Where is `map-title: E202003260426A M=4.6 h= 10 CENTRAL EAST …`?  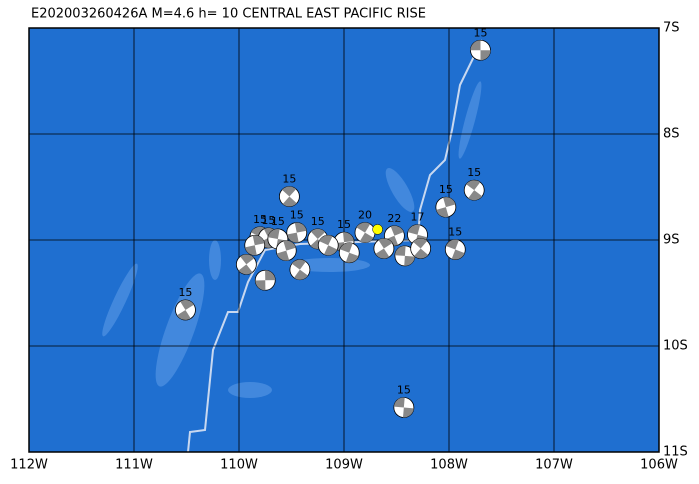
map-title: E202003260426A M=4.6 h= 10 CENTRAL EAST … is located at coordinates (228, 14).